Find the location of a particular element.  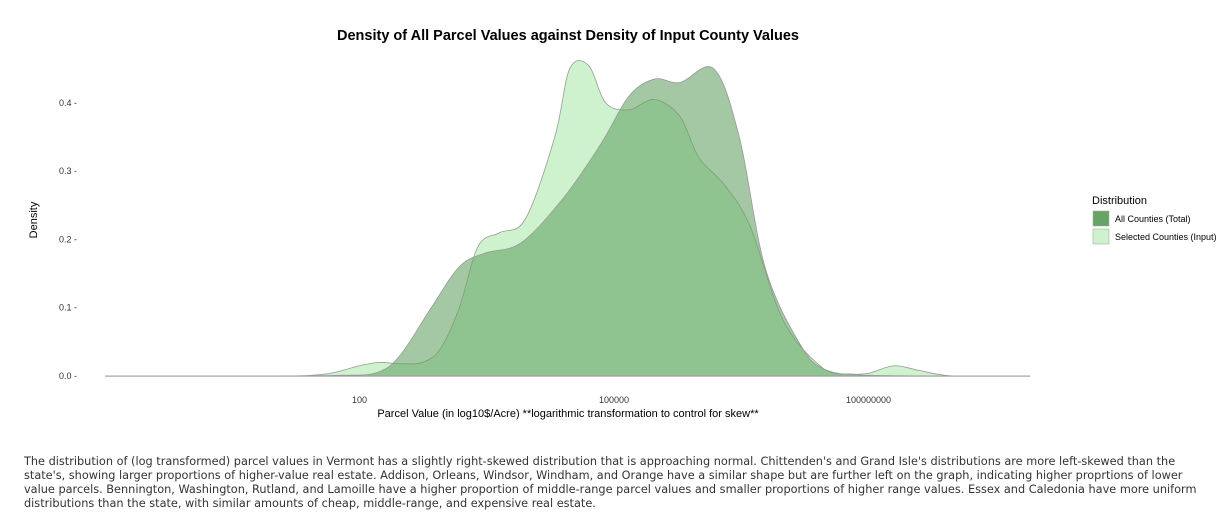

legend-swatch-all-counties is located at coordinates (1101, 218).